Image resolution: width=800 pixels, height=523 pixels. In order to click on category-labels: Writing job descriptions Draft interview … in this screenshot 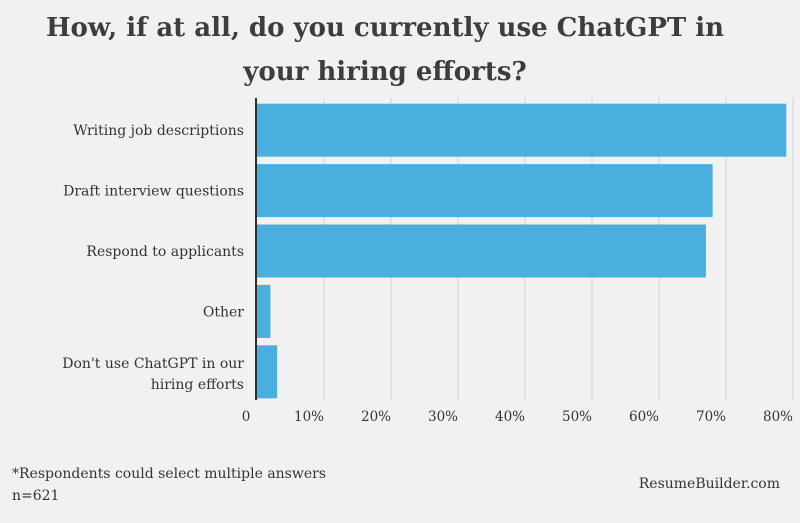, I will do `click(153, 258)`.